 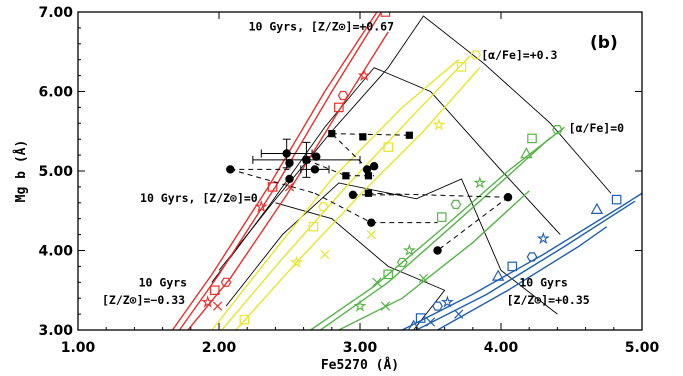 I want to click on x-tick-label: 4.00, so click(x=501, y=348).